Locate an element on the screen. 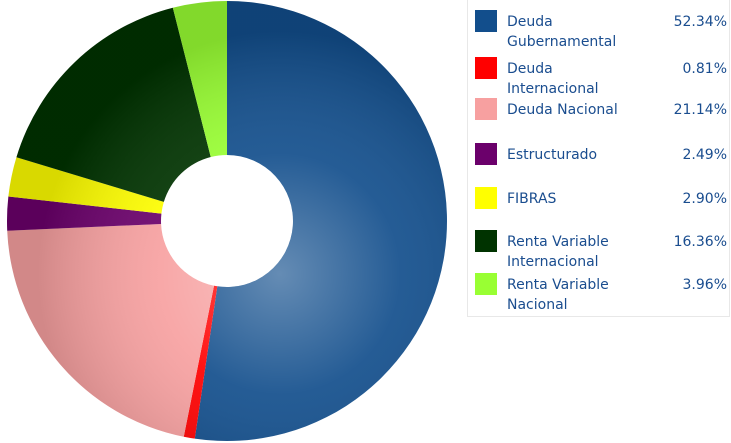  legend-value: 2.90% is located at coordinates (704, 199).